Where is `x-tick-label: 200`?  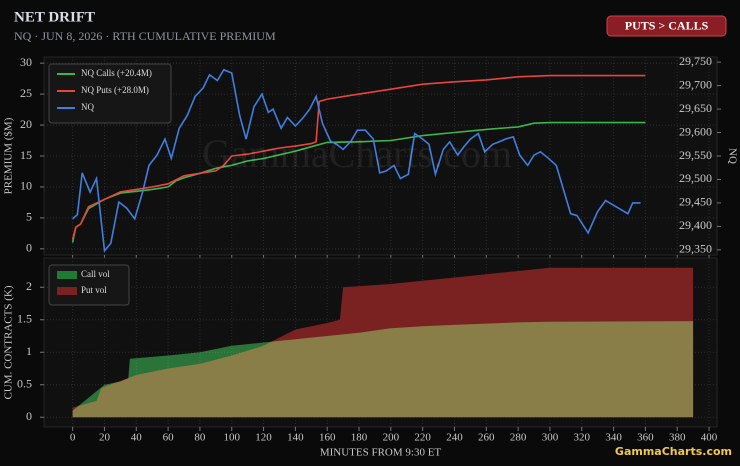
x-tick-label: 200 is located at coordinates (391, 438).